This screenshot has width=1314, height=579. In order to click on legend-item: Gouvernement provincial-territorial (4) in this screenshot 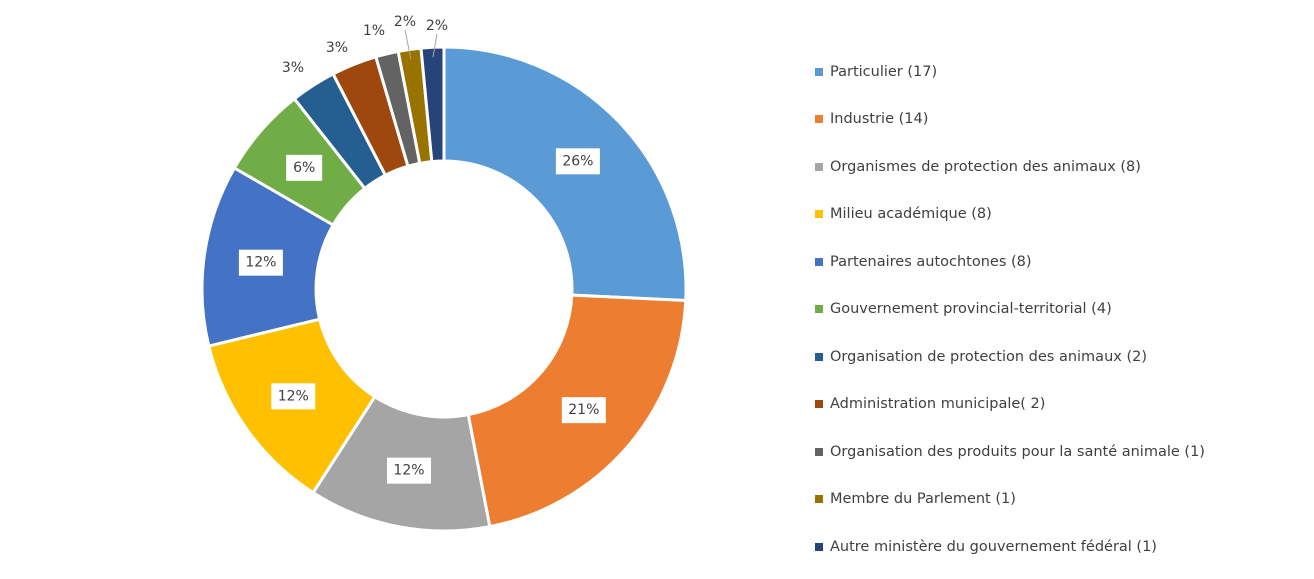, I will do `click(1010, 310)`.